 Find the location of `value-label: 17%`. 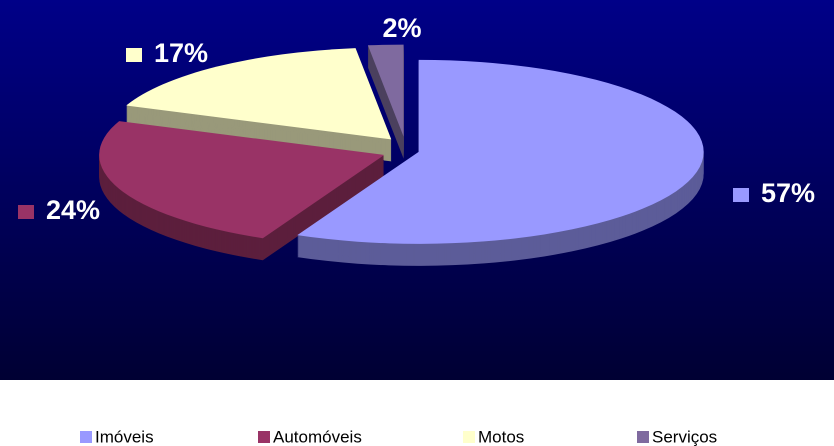

value-label: 17% is located at coordinates (181, 53).